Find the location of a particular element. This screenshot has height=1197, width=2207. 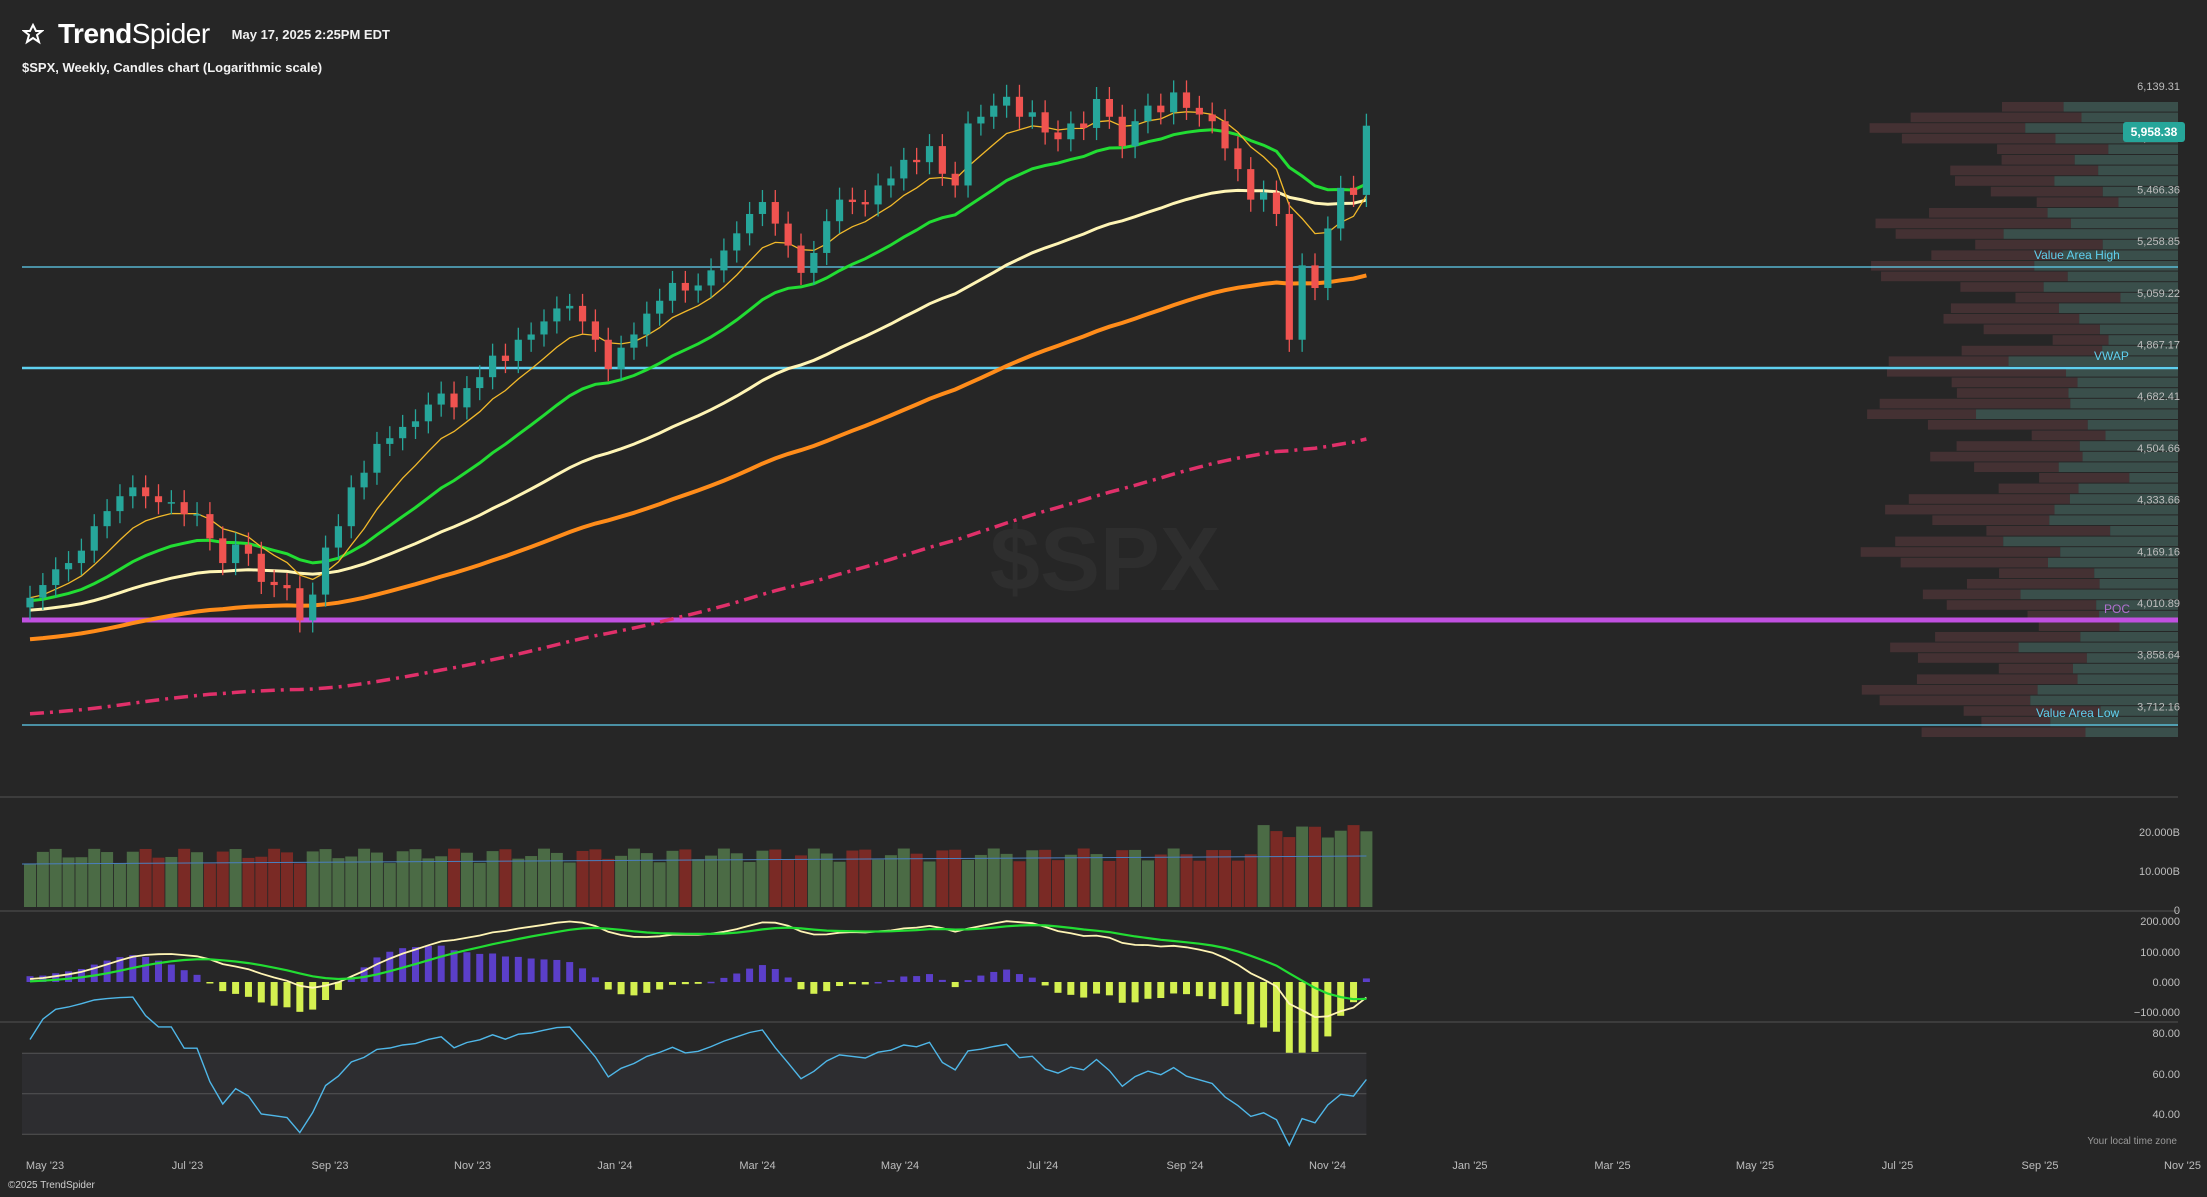

volume-ma-line is located at coordinates (694, 860).